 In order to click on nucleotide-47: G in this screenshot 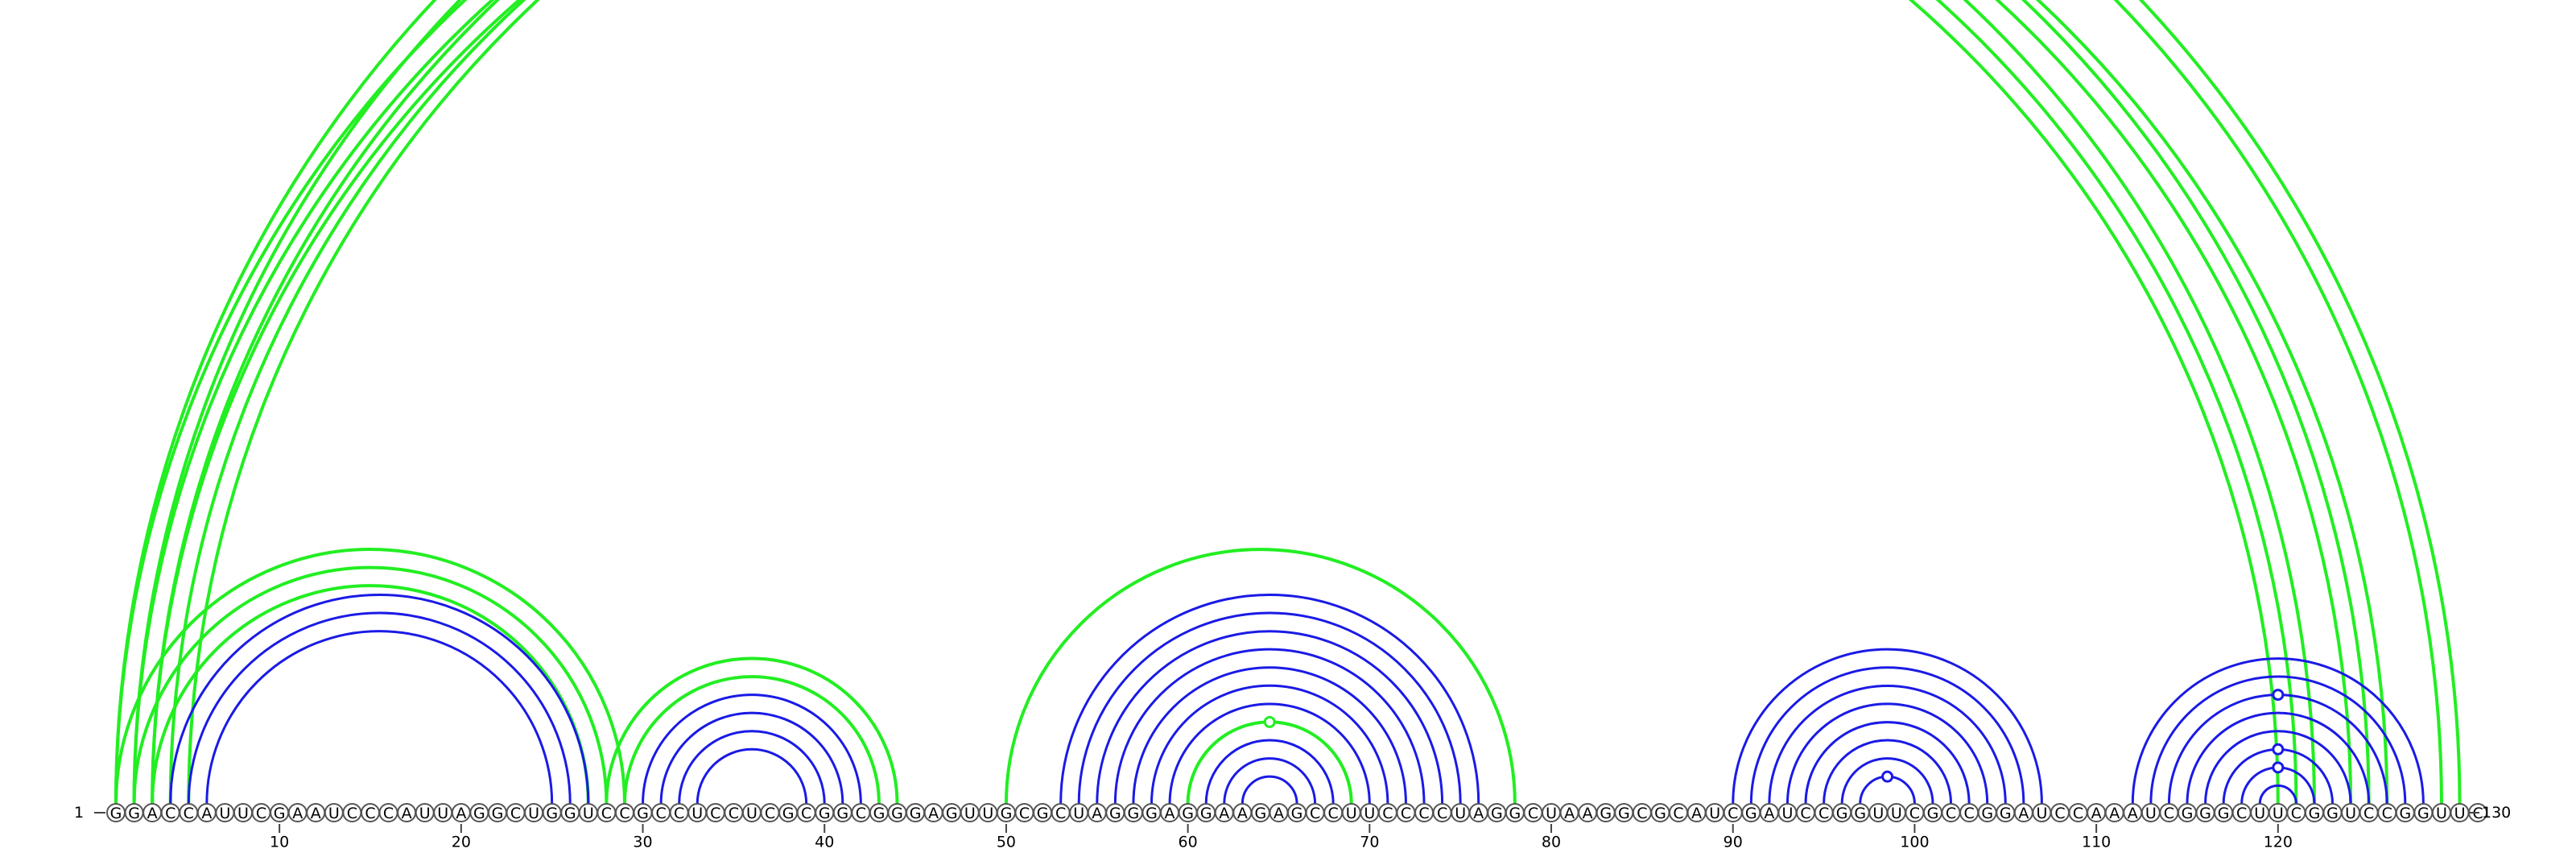, I will do `click(951, 813)`.